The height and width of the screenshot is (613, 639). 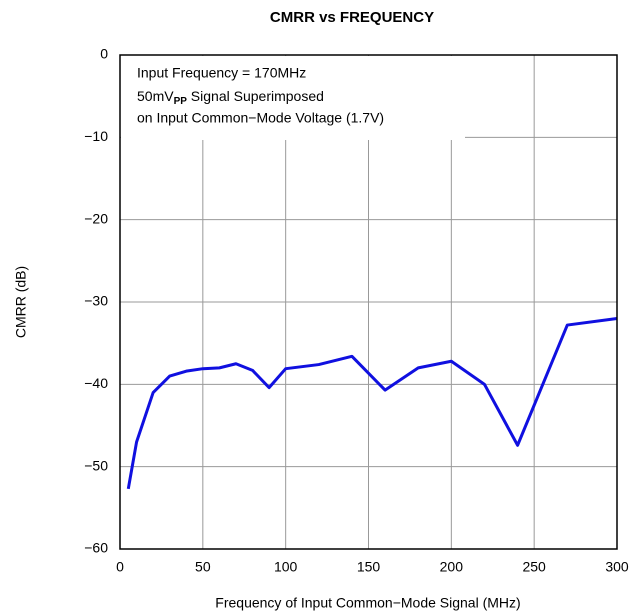 I want to click on y-tick-label: −20, so click(x=96, y=218).